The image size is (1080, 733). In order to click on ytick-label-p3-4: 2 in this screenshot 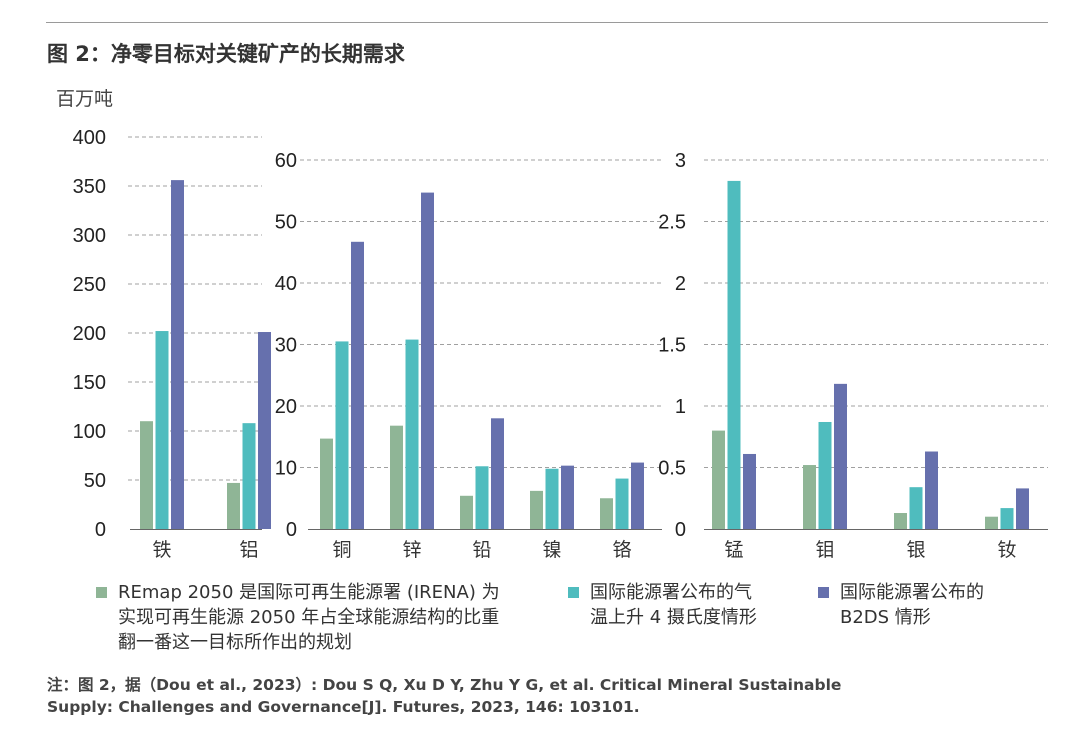, I will do `click(680, 284)`.